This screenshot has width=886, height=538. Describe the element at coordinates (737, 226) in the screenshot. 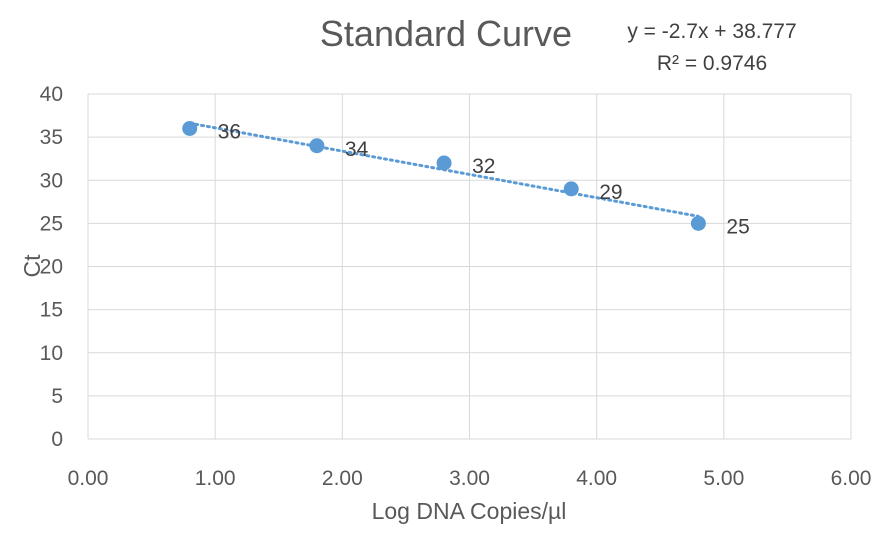

I see `data-label-4: 25` at that location.